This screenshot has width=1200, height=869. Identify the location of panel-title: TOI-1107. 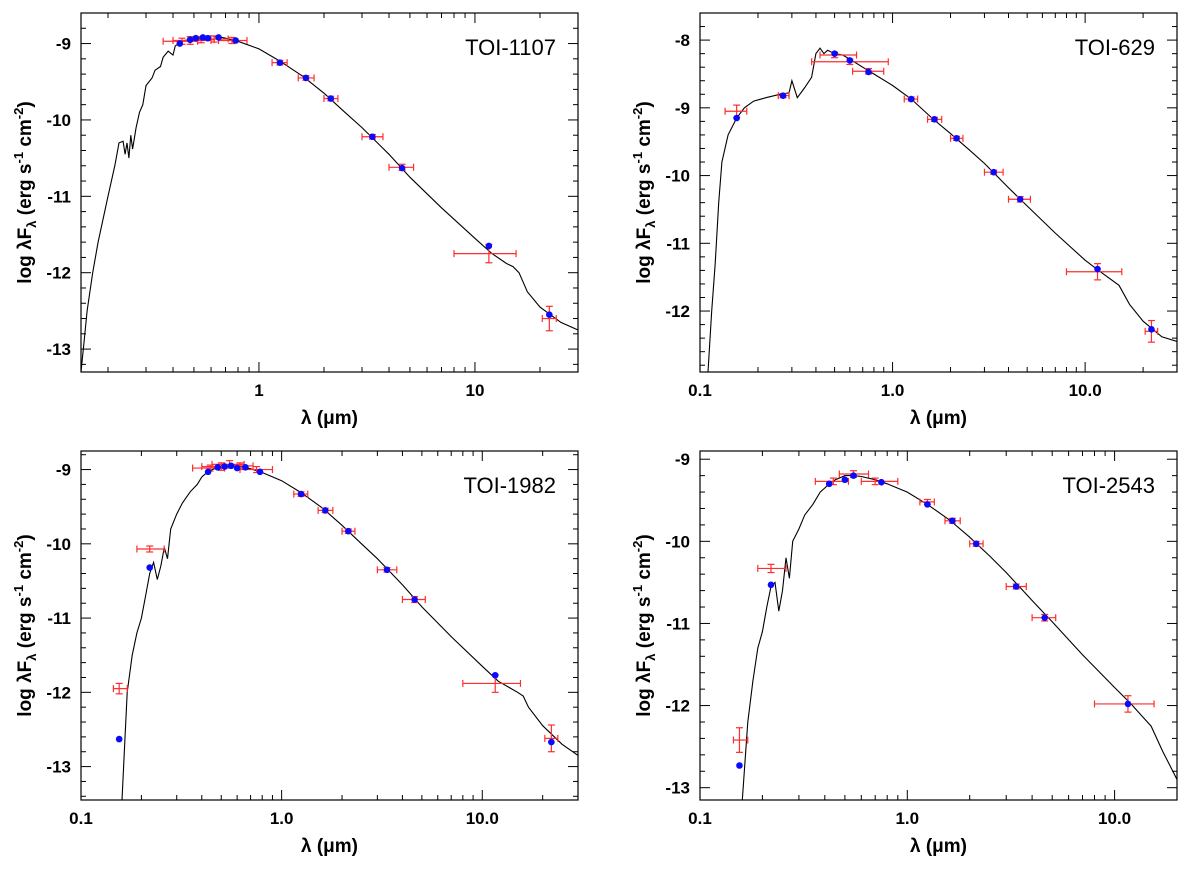
(510, 47).